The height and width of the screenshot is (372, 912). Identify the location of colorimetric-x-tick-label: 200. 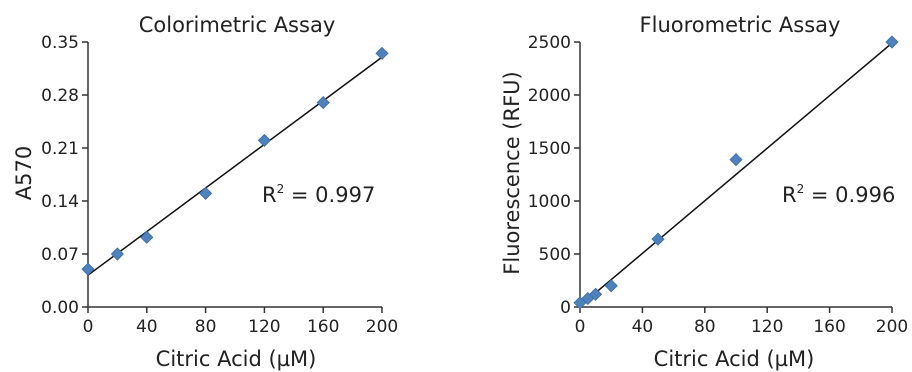
(382, 327).